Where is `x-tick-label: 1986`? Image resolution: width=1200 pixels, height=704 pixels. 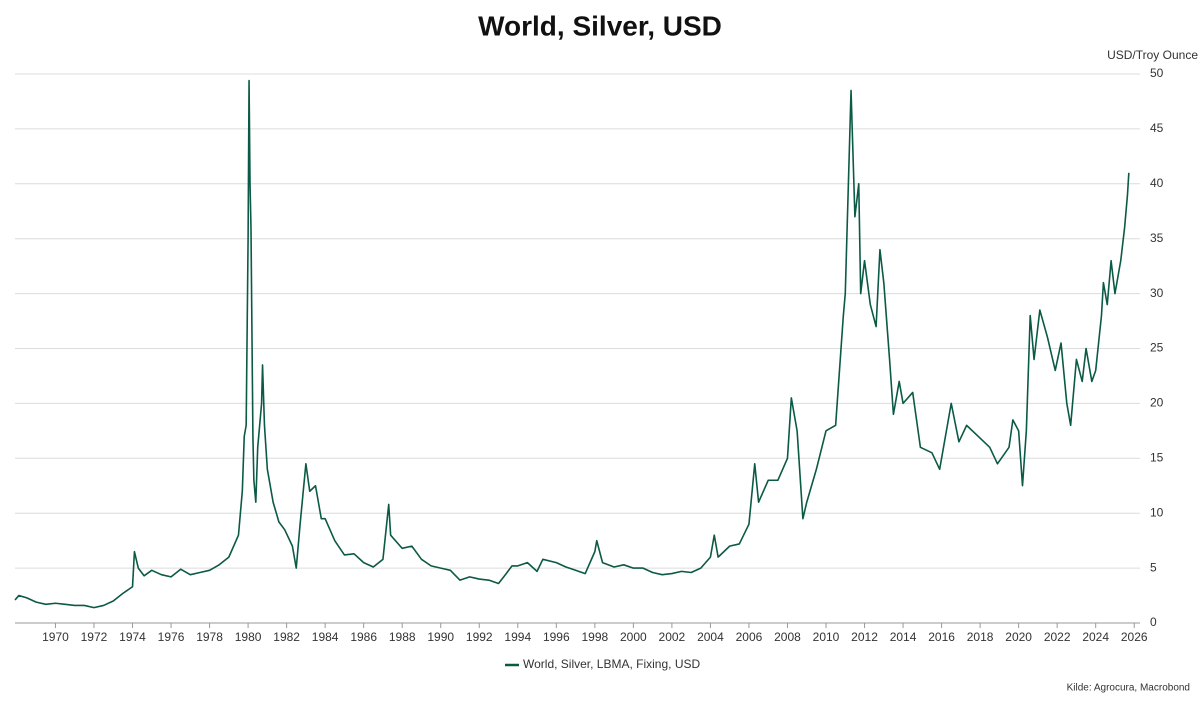 x-tick-label: 1986 is located at coordinates (363, 637).